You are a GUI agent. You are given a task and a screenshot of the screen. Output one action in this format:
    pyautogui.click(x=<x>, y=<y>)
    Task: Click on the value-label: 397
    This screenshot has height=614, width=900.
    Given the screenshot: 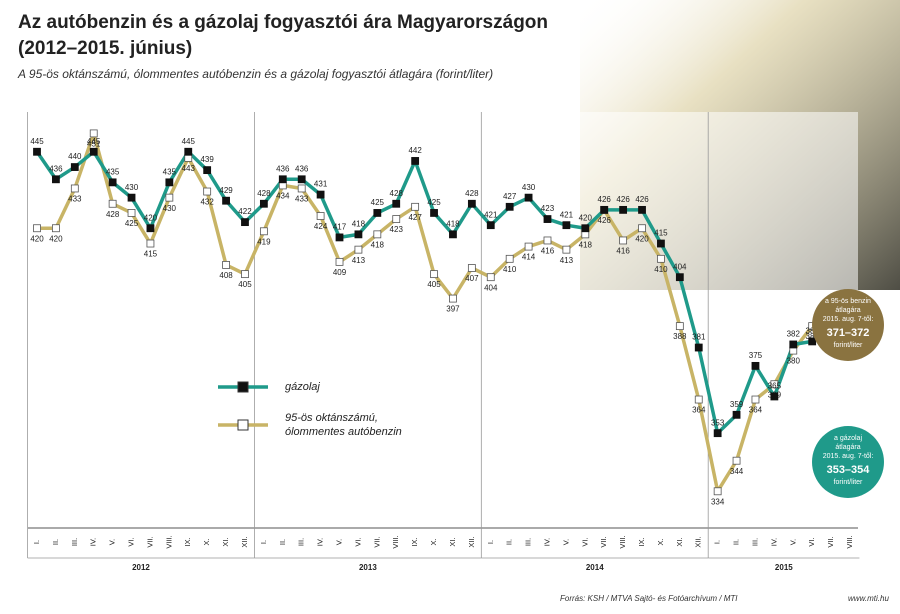 What is the action you would take?
    pyautogui.click(x=453, y=309)
    